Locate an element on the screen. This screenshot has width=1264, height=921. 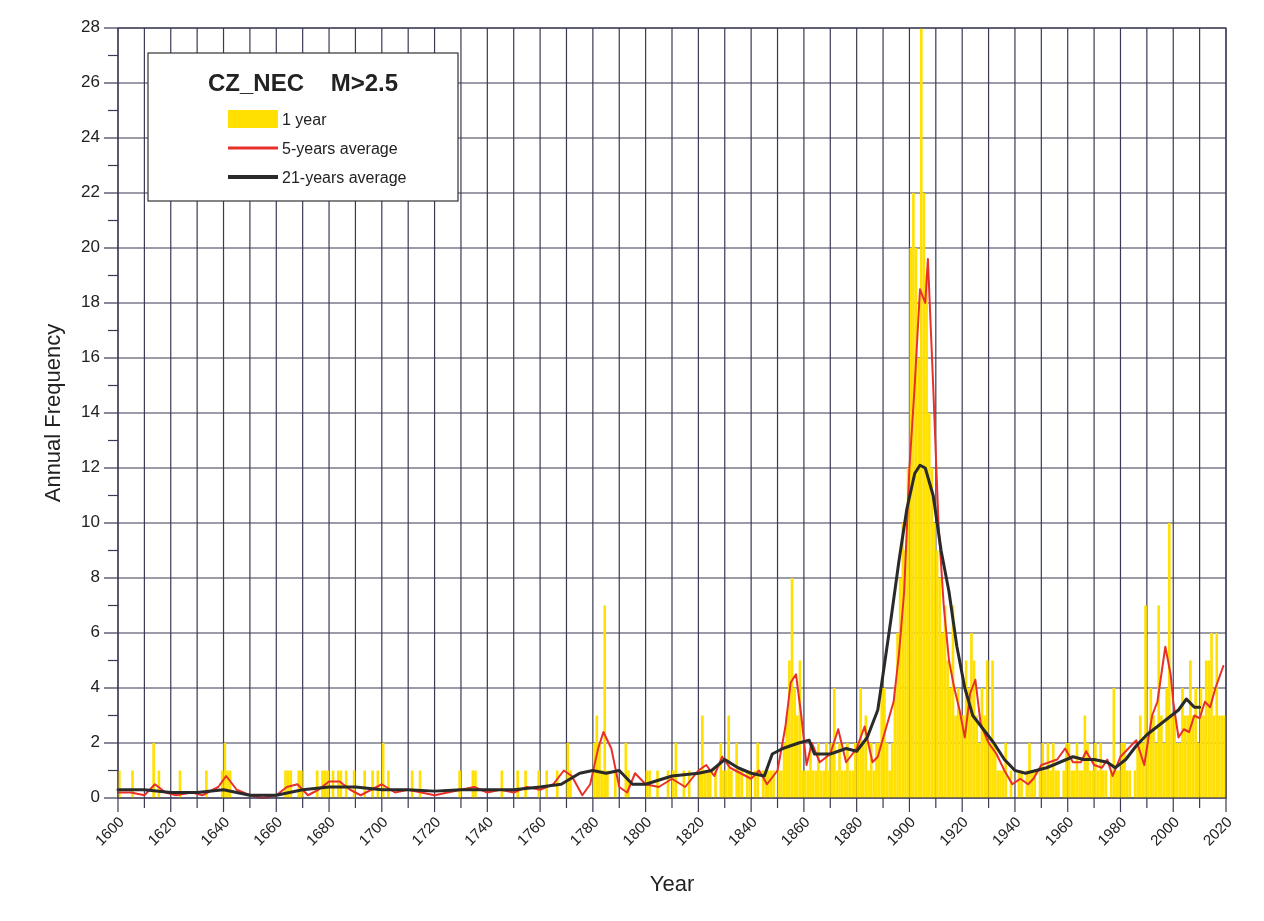
y-tick-label: 20 is located at coordinates (90, 247).